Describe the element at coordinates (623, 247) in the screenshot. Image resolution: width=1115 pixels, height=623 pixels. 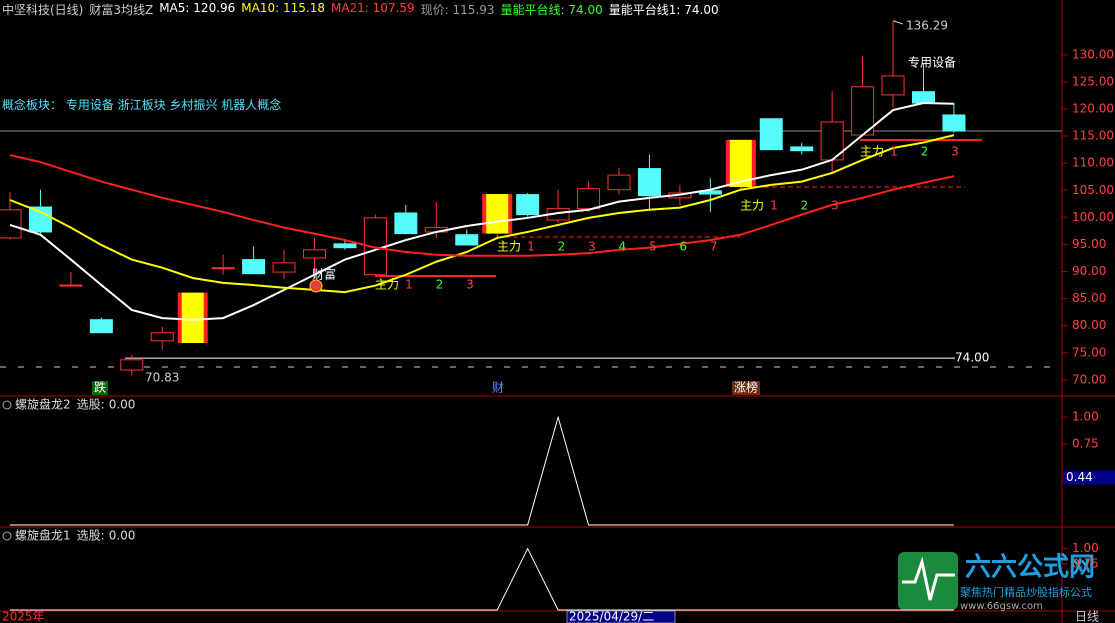
I see `zhuli-step: 4` at that location.